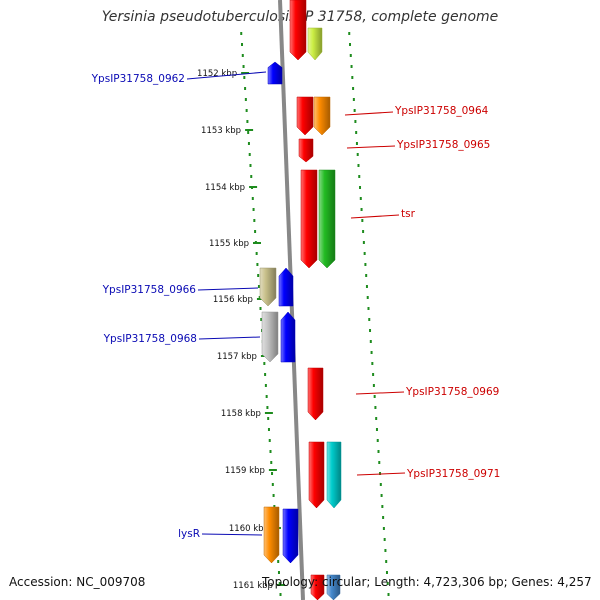  I want to click on gene-label: tsr, so click(408, 214).